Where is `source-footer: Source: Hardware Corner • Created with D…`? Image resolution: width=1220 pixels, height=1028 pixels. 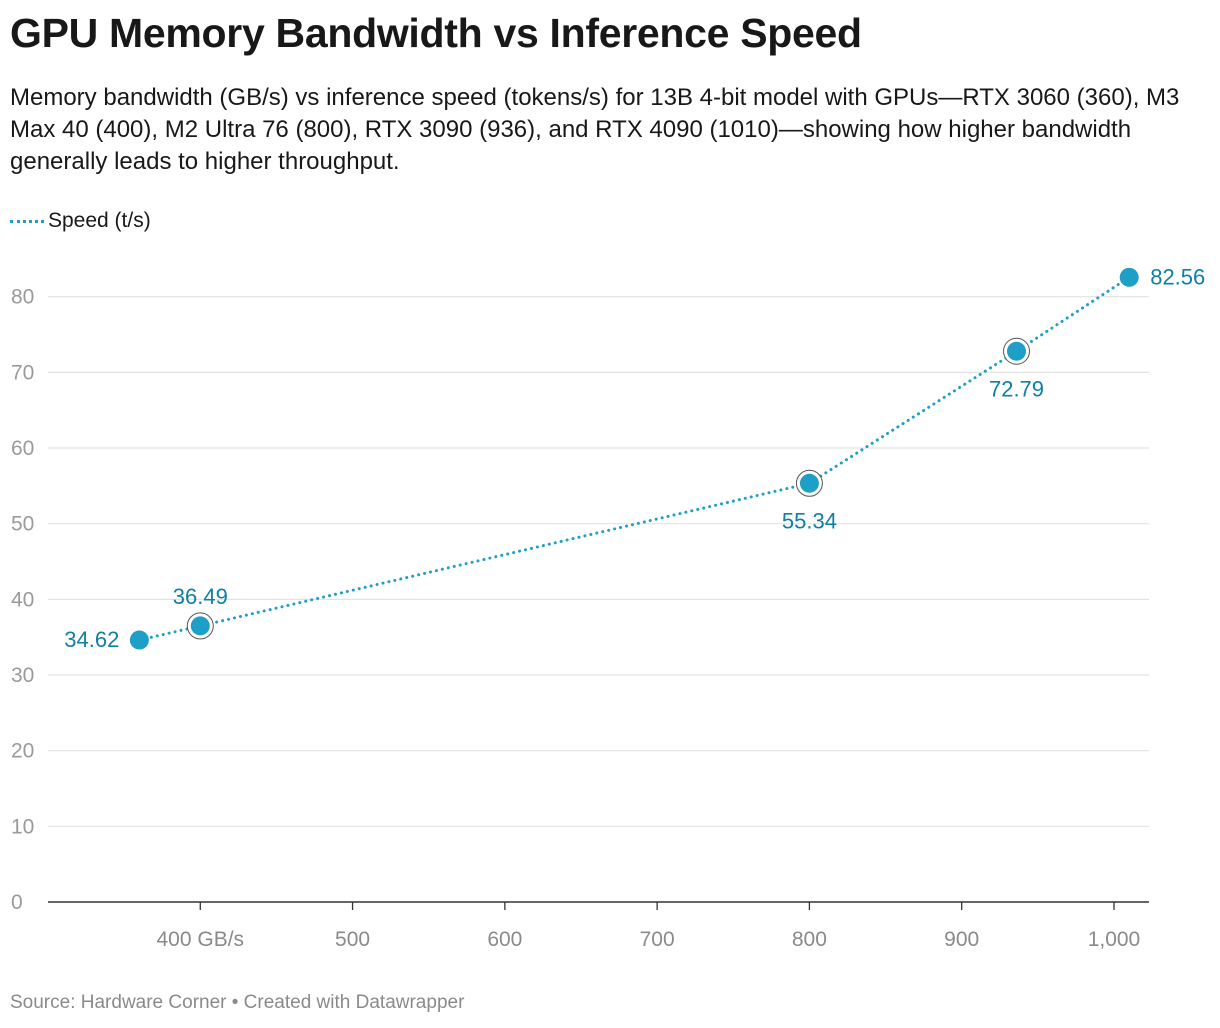
source-footer: Source: Hardware Corner • Created with D… is located at coordinates (237, 1002).